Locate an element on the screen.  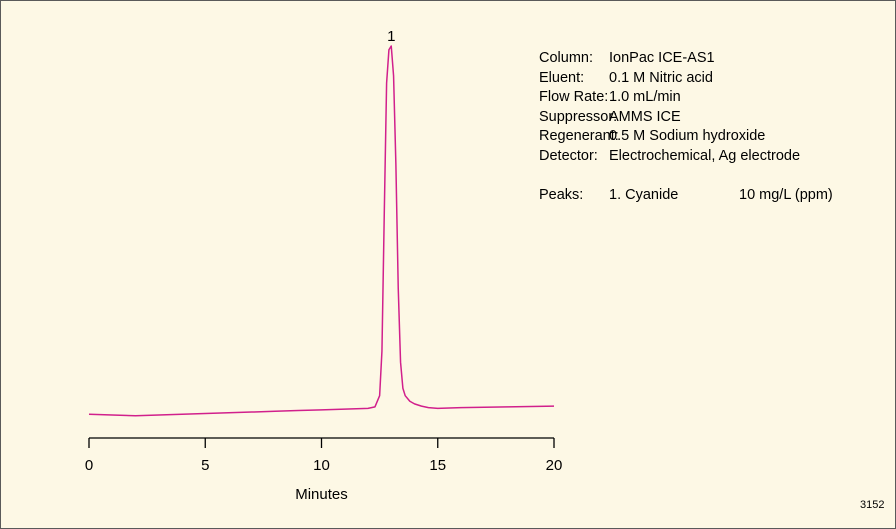
peak-label: 1 is located at coordinates (391, 36).